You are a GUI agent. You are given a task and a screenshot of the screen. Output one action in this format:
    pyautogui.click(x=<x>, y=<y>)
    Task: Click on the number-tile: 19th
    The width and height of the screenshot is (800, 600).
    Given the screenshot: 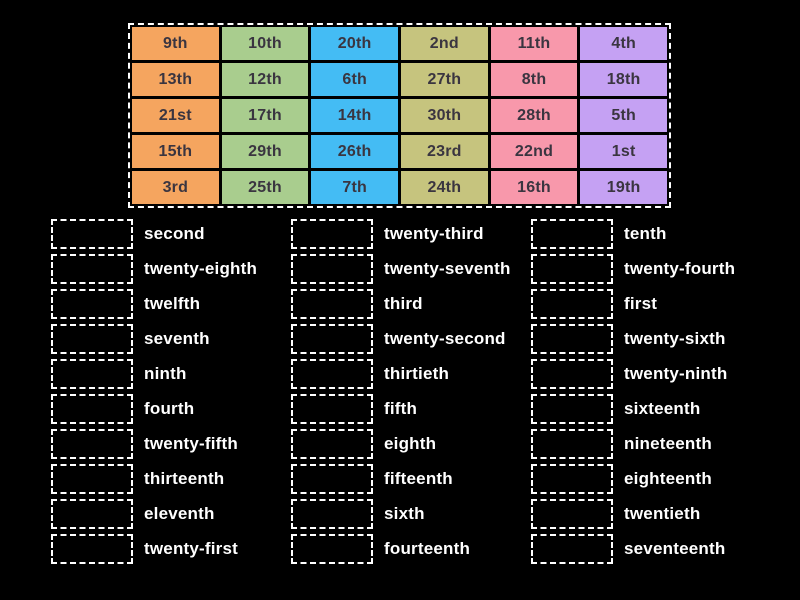 What is the action you would take?
    pyautogui.click(x=623, y=187)
    